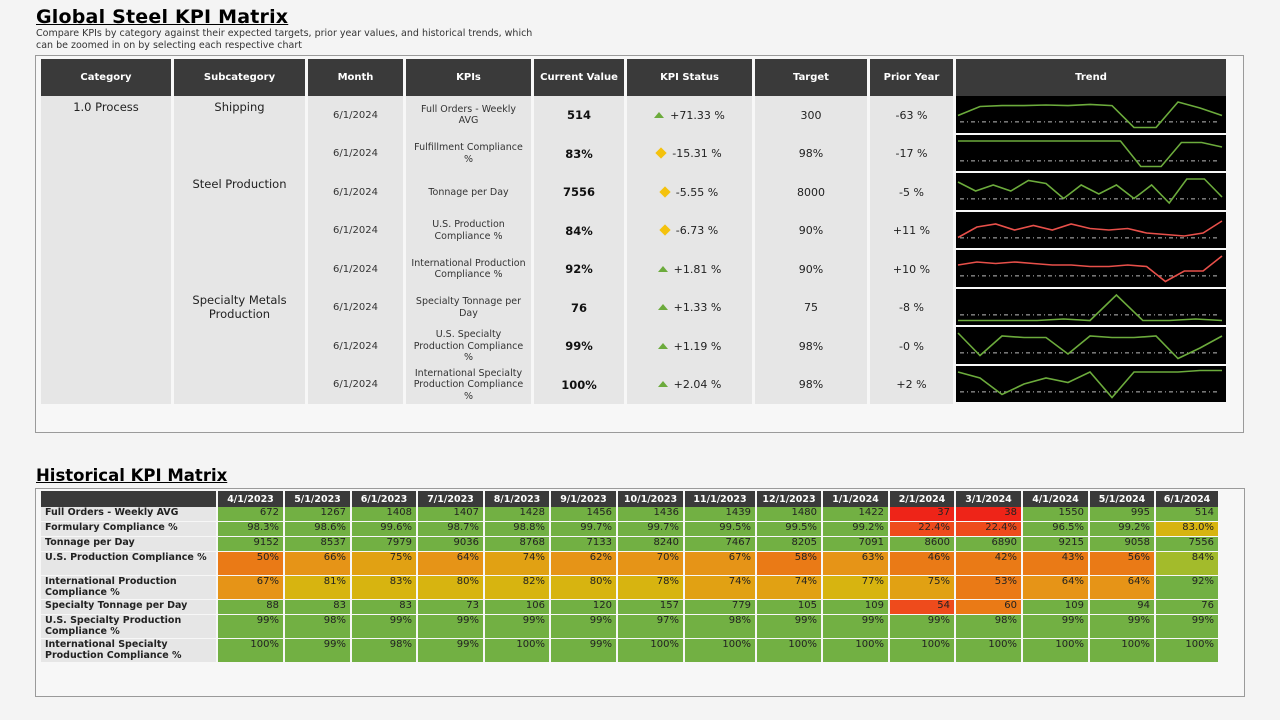 The width and height of the screenshot is (1280, 720). Describe the element at coordinates (790, 544) in the screenshot. I see `historical-value-cell: 8205` at that location.